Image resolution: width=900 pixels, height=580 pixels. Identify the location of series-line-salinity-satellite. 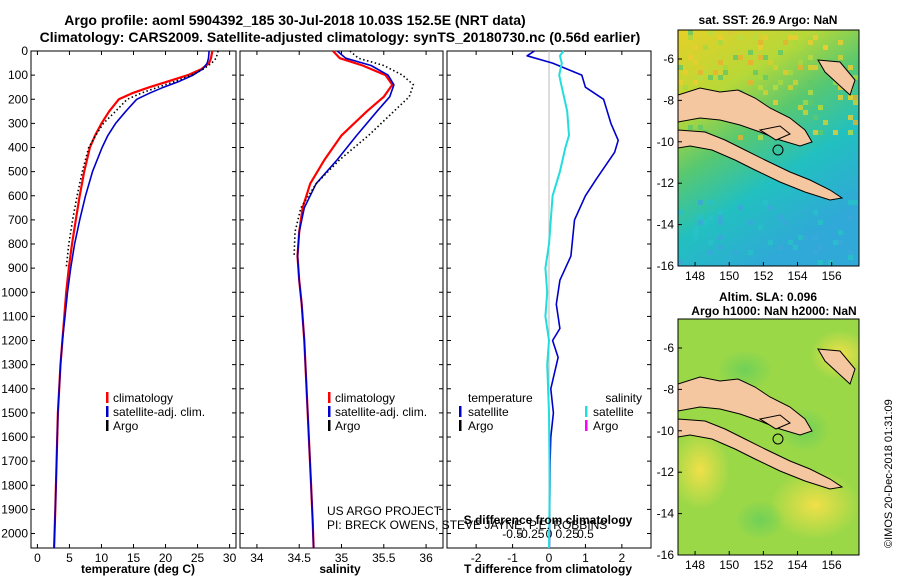
(557, 299).